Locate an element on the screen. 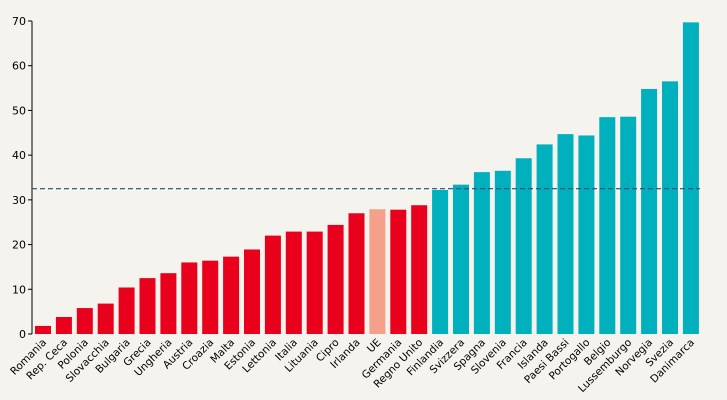 The width and height of the screenshot is (727, 400). y-tick-label: 70 is located at coordinates (19, 21).